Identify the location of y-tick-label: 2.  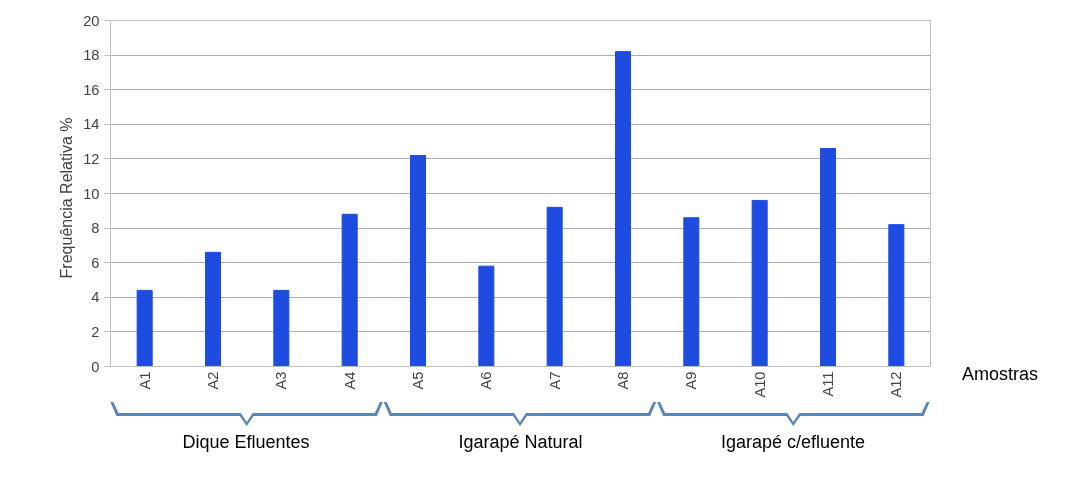
(95, 331).